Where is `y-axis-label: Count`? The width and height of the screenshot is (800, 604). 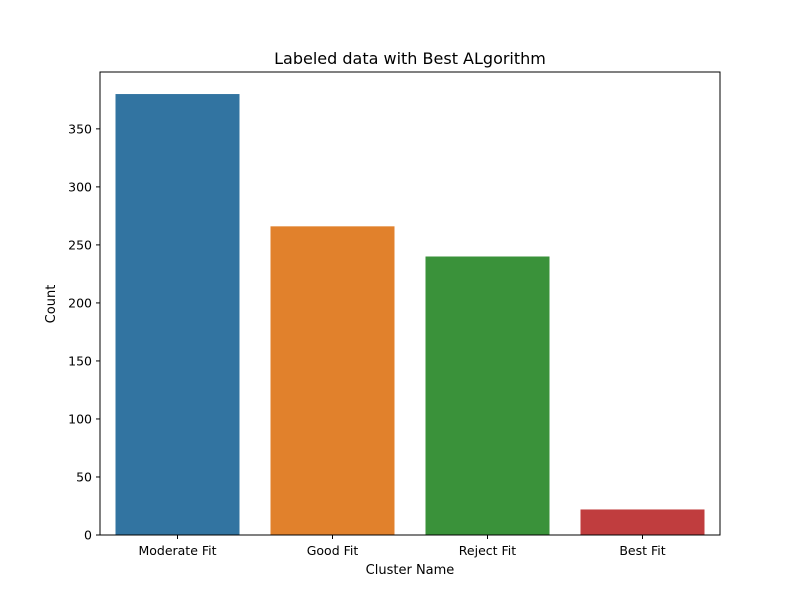 y-axis-label: Count is located at coordinates (51, 304).